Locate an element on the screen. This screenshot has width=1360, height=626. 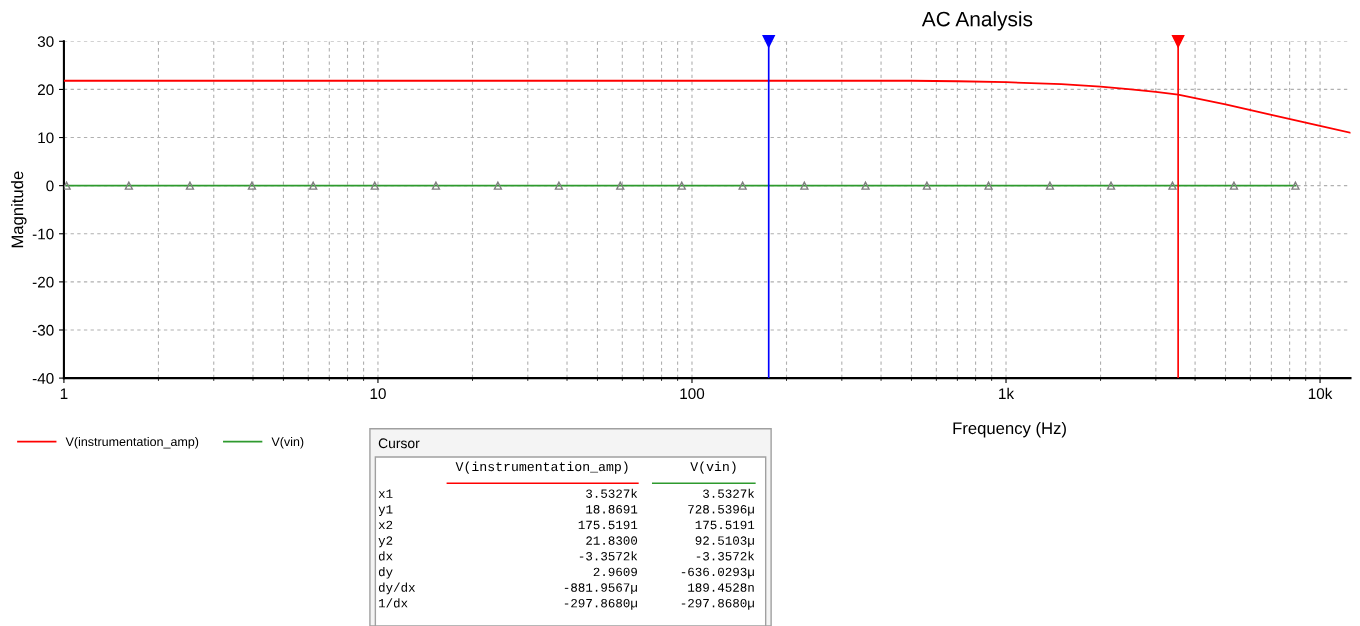
y-axis-title: Magnitude is located at coordinates (19, 209).